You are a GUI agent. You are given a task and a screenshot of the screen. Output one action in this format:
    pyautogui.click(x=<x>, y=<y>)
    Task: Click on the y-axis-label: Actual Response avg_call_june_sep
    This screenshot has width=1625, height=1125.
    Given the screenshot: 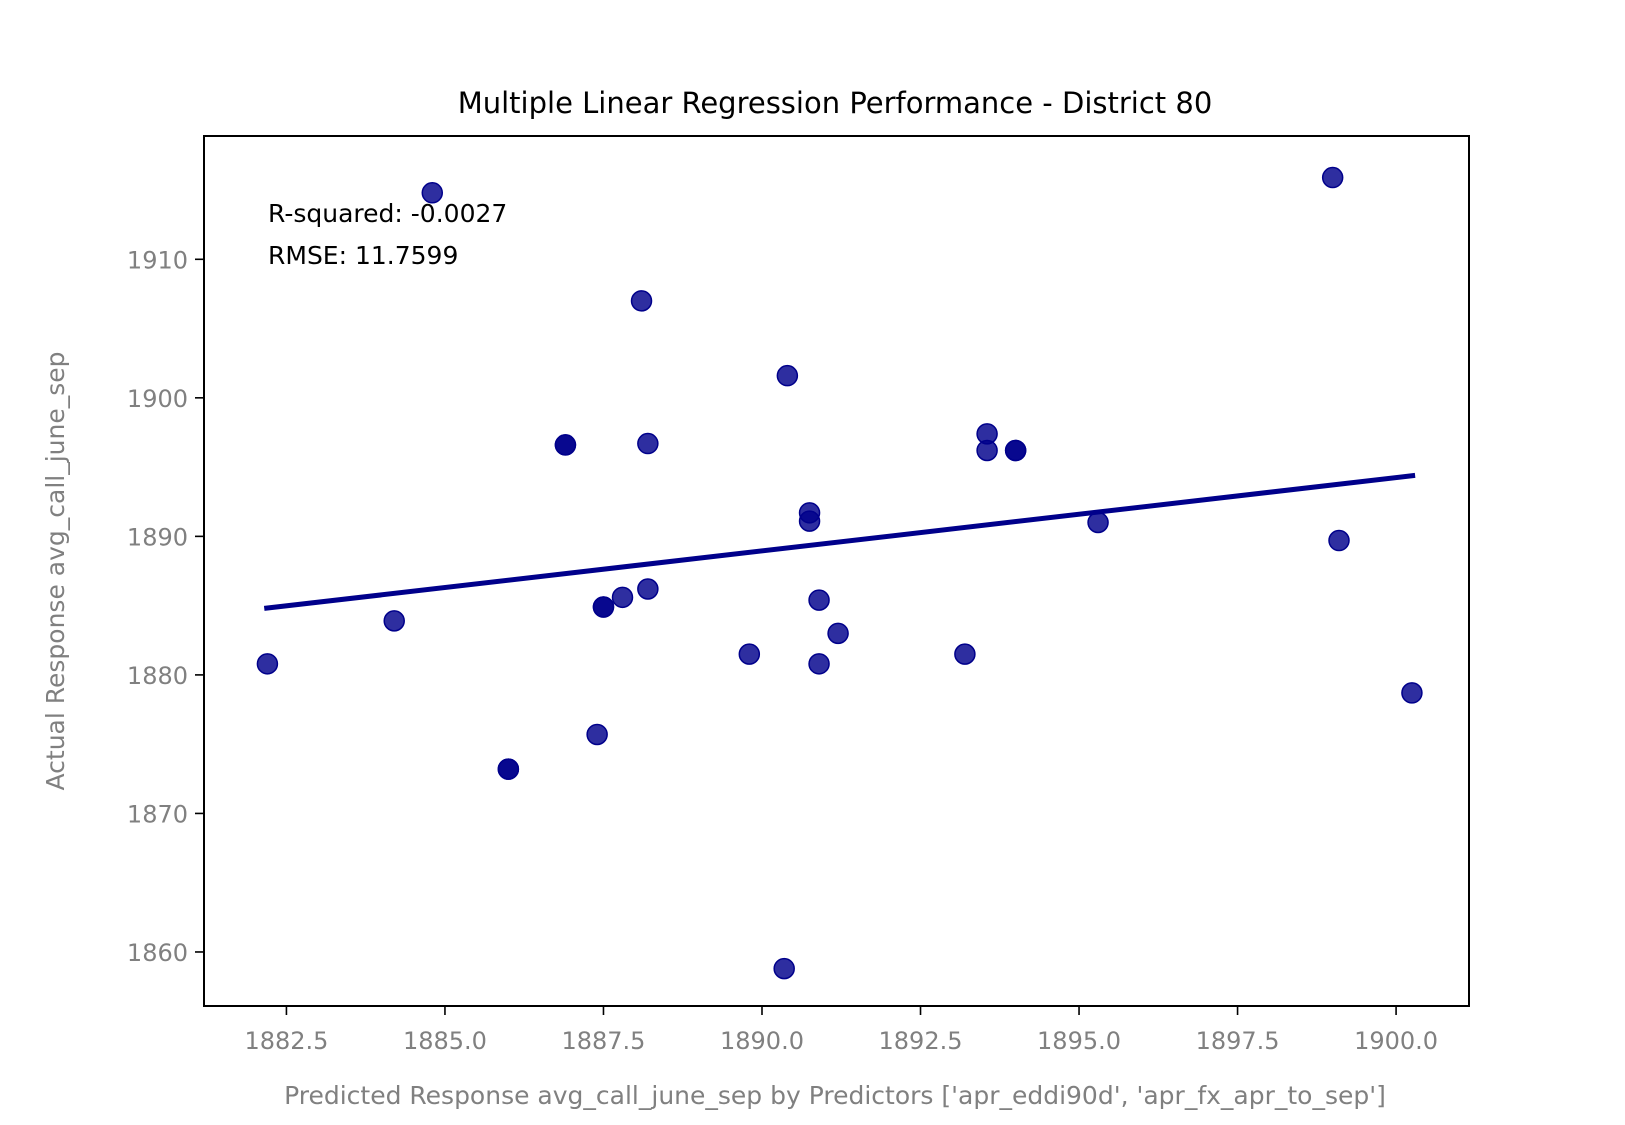 What is the action you would take?
    pyautogui.click(x=55, y=570)
    